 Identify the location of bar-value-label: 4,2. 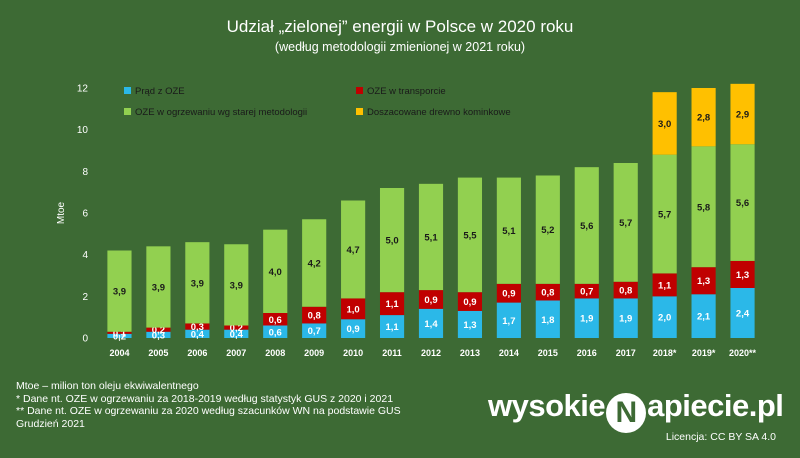
(314, 264).